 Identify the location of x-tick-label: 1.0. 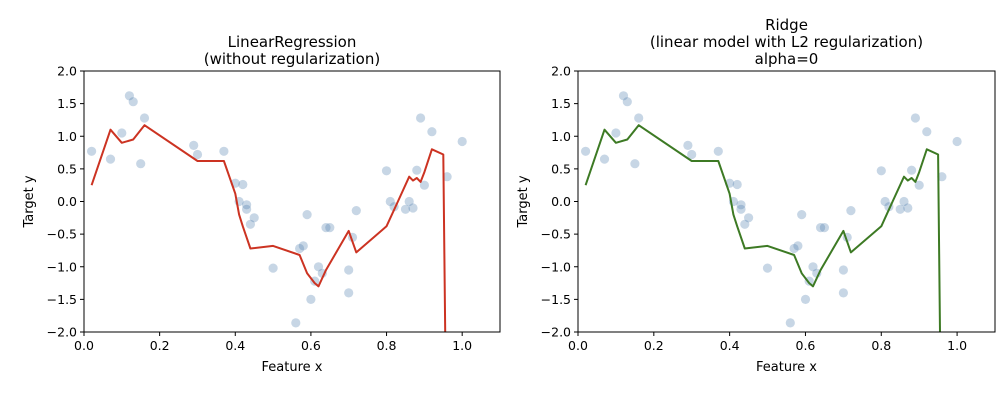
(957, 345).